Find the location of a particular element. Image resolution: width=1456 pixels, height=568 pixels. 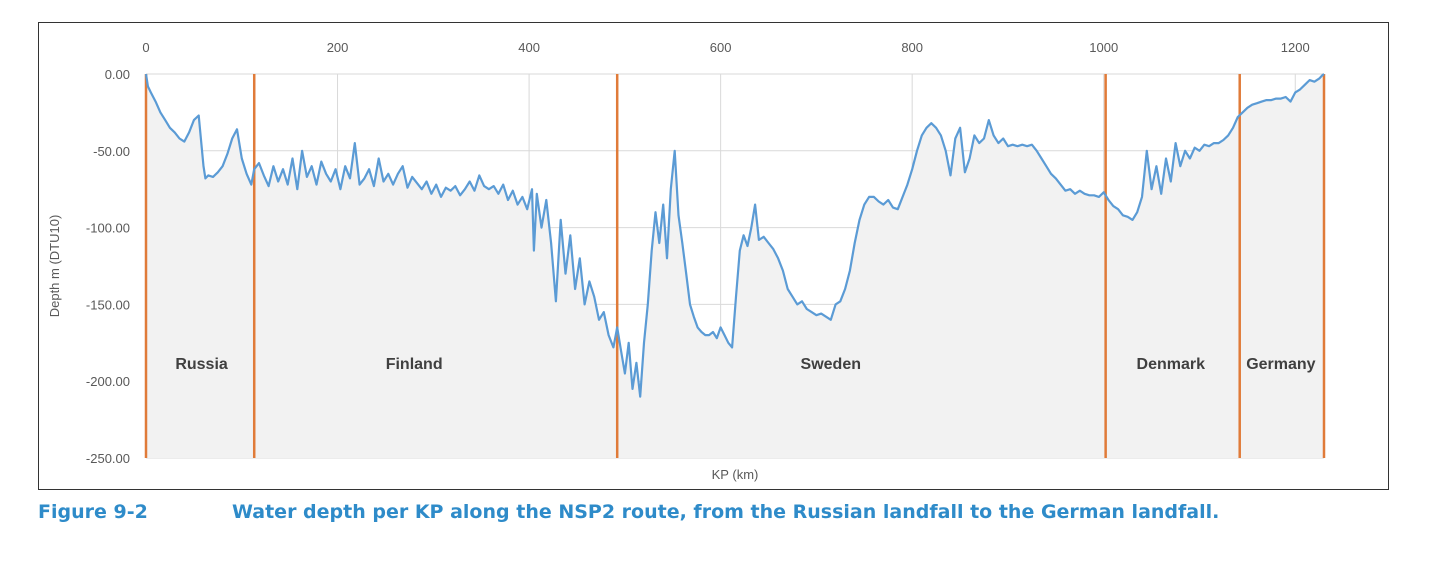

y-tick-labels: 0.00 -50.00 -100.00 -150.00 -200.00 -250.00 is located at coordinates (108, 266).